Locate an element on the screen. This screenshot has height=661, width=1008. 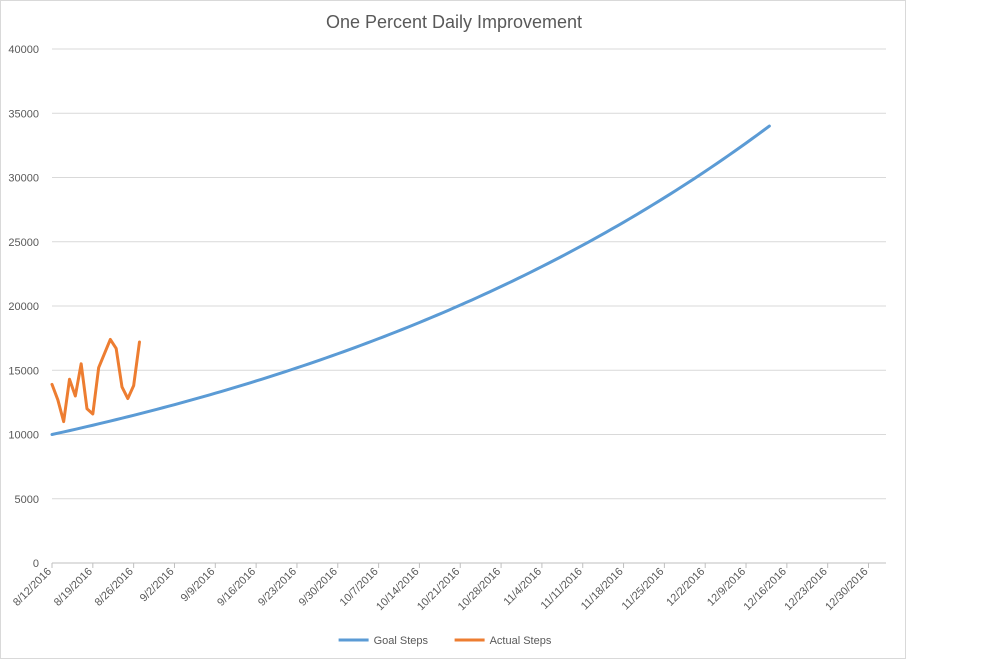
x-tick-label: 8/12/2016 is located at coordinates (32, 587).